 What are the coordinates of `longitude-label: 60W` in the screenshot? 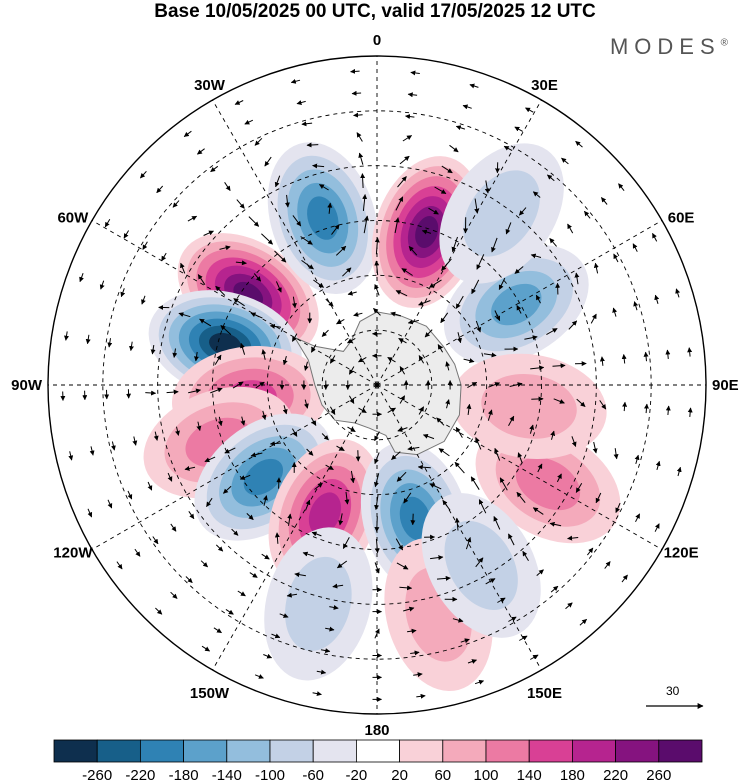 It's located at (73, 218).